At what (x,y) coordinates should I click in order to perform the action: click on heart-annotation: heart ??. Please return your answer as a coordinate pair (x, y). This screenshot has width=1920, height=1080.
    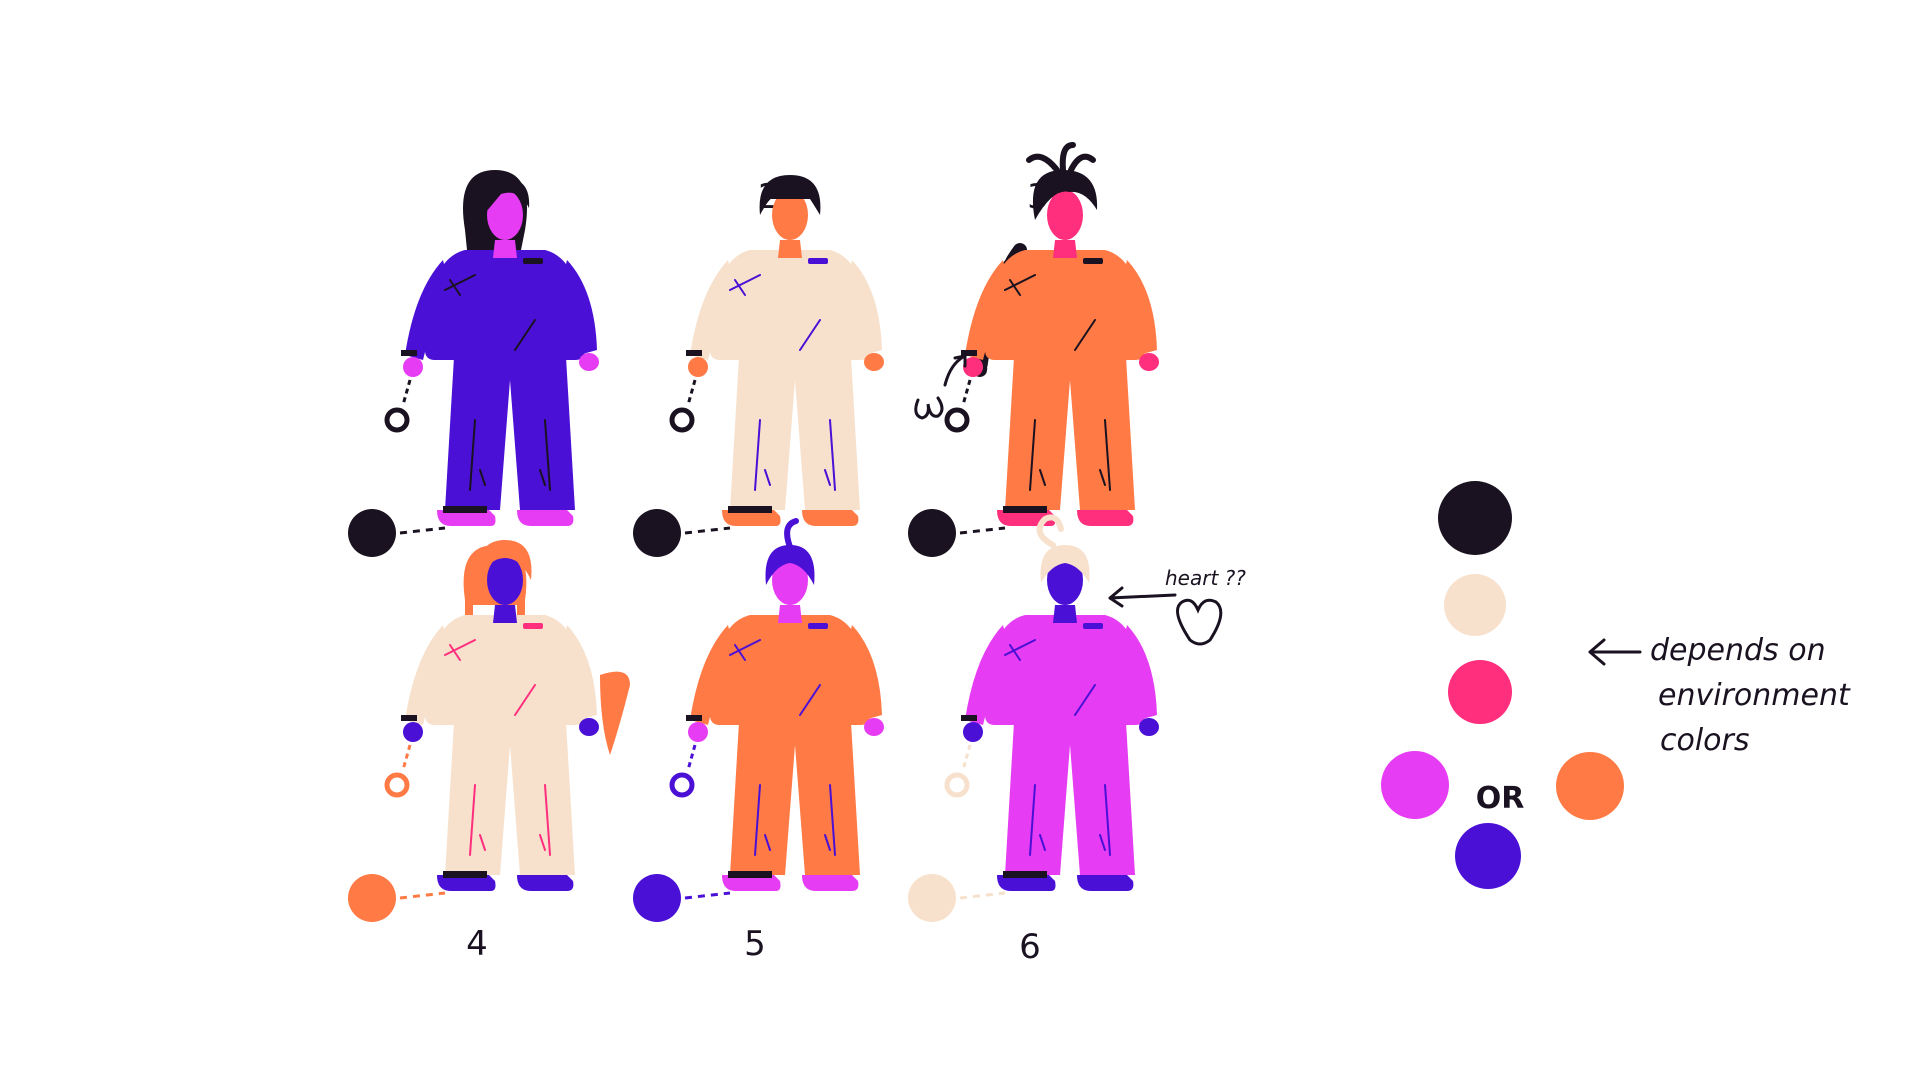
    Looking at the image, I should click on (1177, 606).